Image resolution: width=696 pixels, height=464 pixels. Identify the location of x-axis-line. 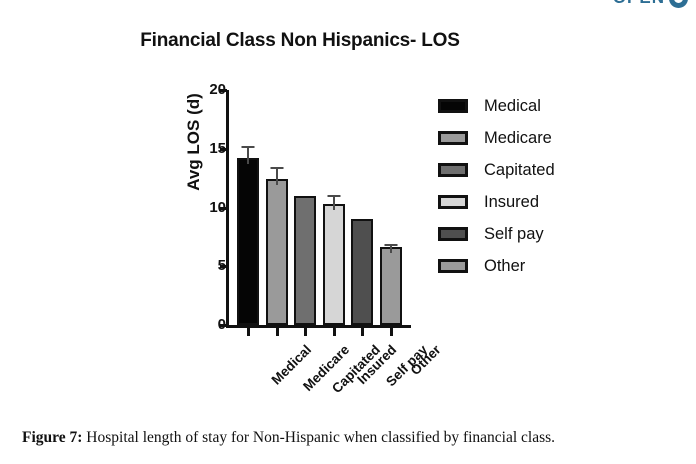
(318, 326).